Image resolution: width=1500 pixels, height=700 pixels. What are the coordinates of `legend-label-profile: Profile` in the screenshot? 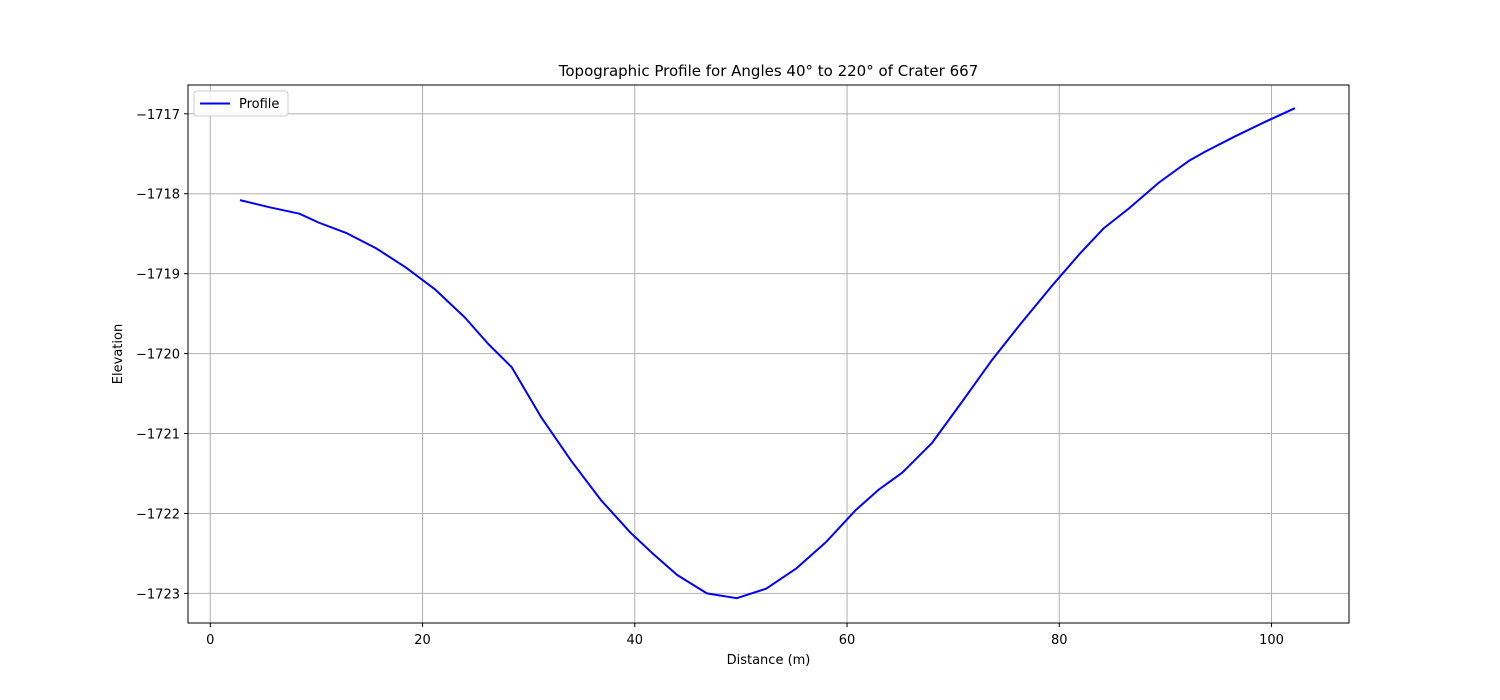 It's located at (259, 104).